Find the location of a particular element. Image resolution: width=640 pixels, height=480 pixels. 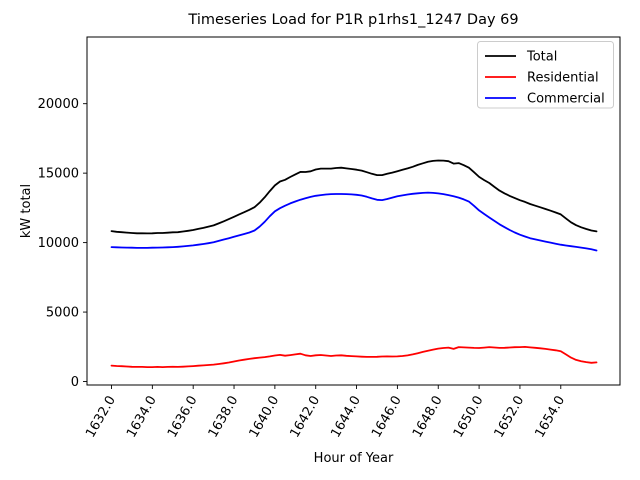

y-tick-label: 15000 is located at coordinates (58, 174).